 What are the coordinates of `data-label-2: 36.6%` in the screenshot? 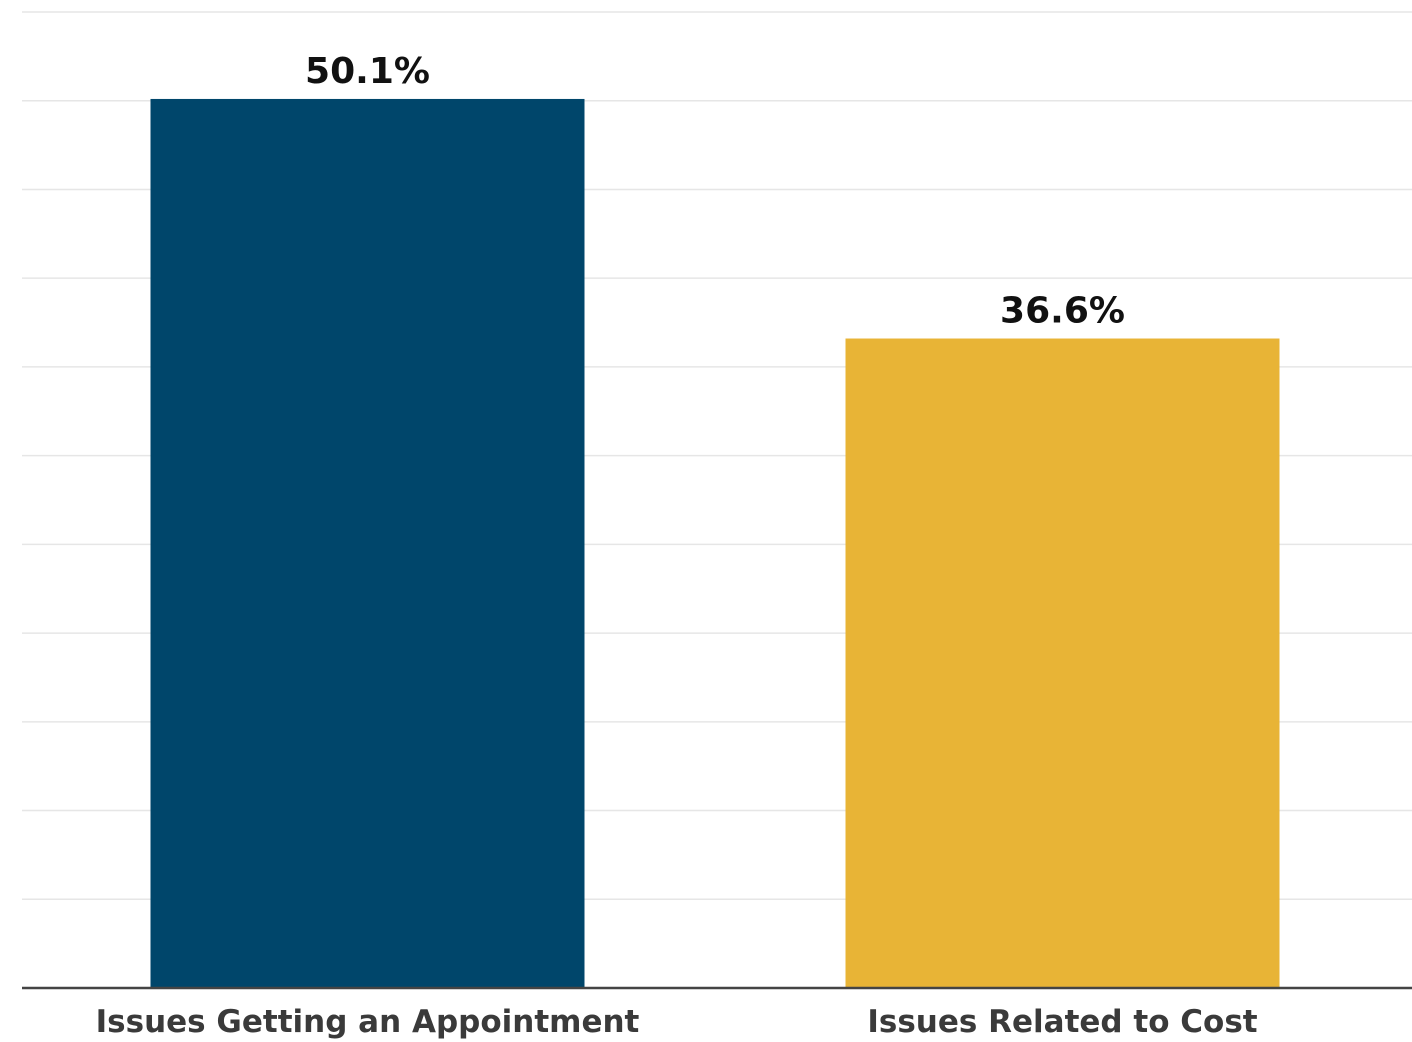 It's located at (1062, 311).